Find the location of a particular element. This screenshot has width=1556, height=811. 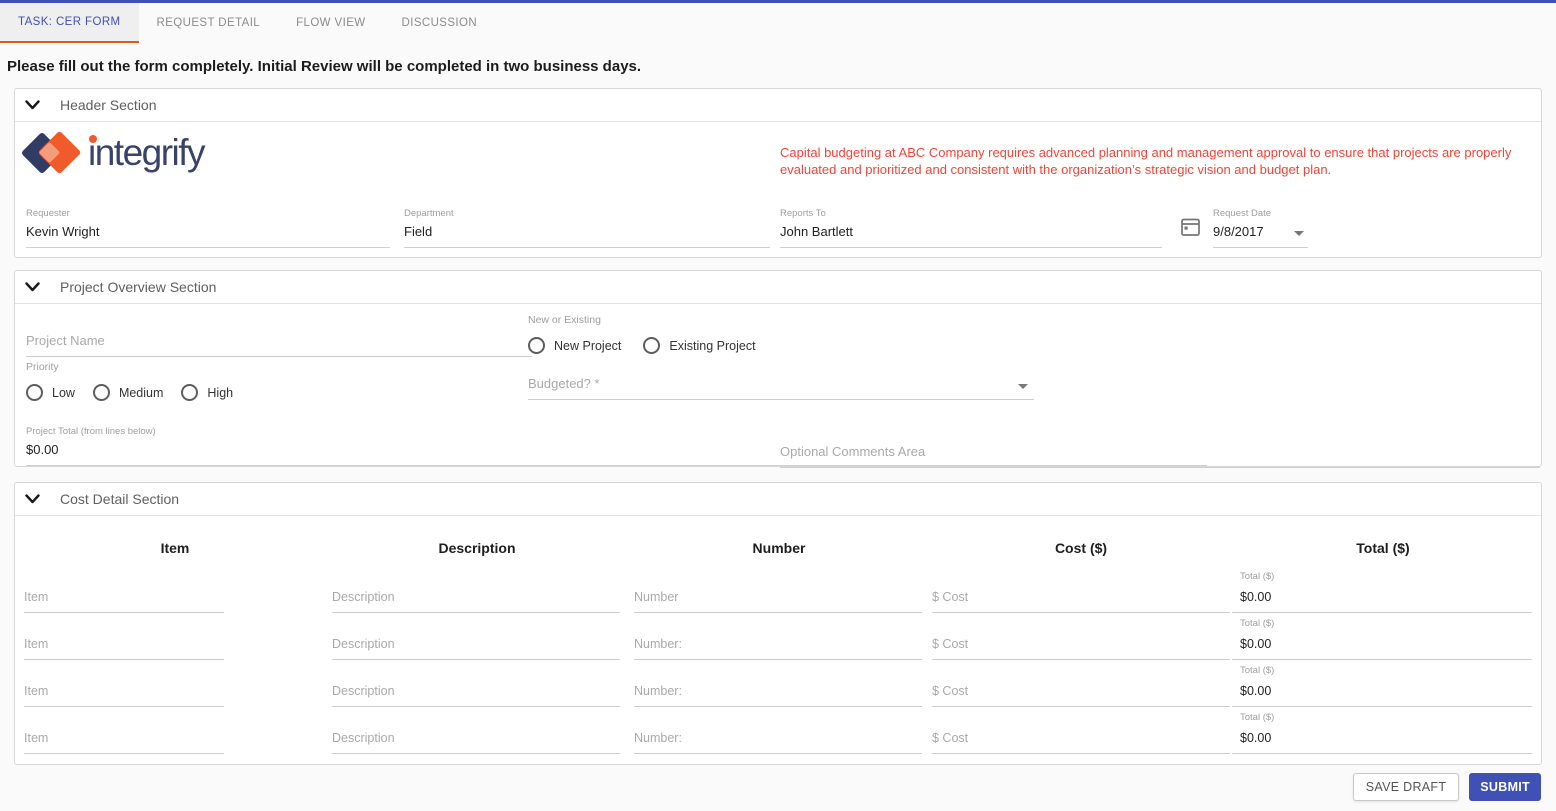

cost-row-1: Total ($) $0.00 is located at coordinates (779, 589).